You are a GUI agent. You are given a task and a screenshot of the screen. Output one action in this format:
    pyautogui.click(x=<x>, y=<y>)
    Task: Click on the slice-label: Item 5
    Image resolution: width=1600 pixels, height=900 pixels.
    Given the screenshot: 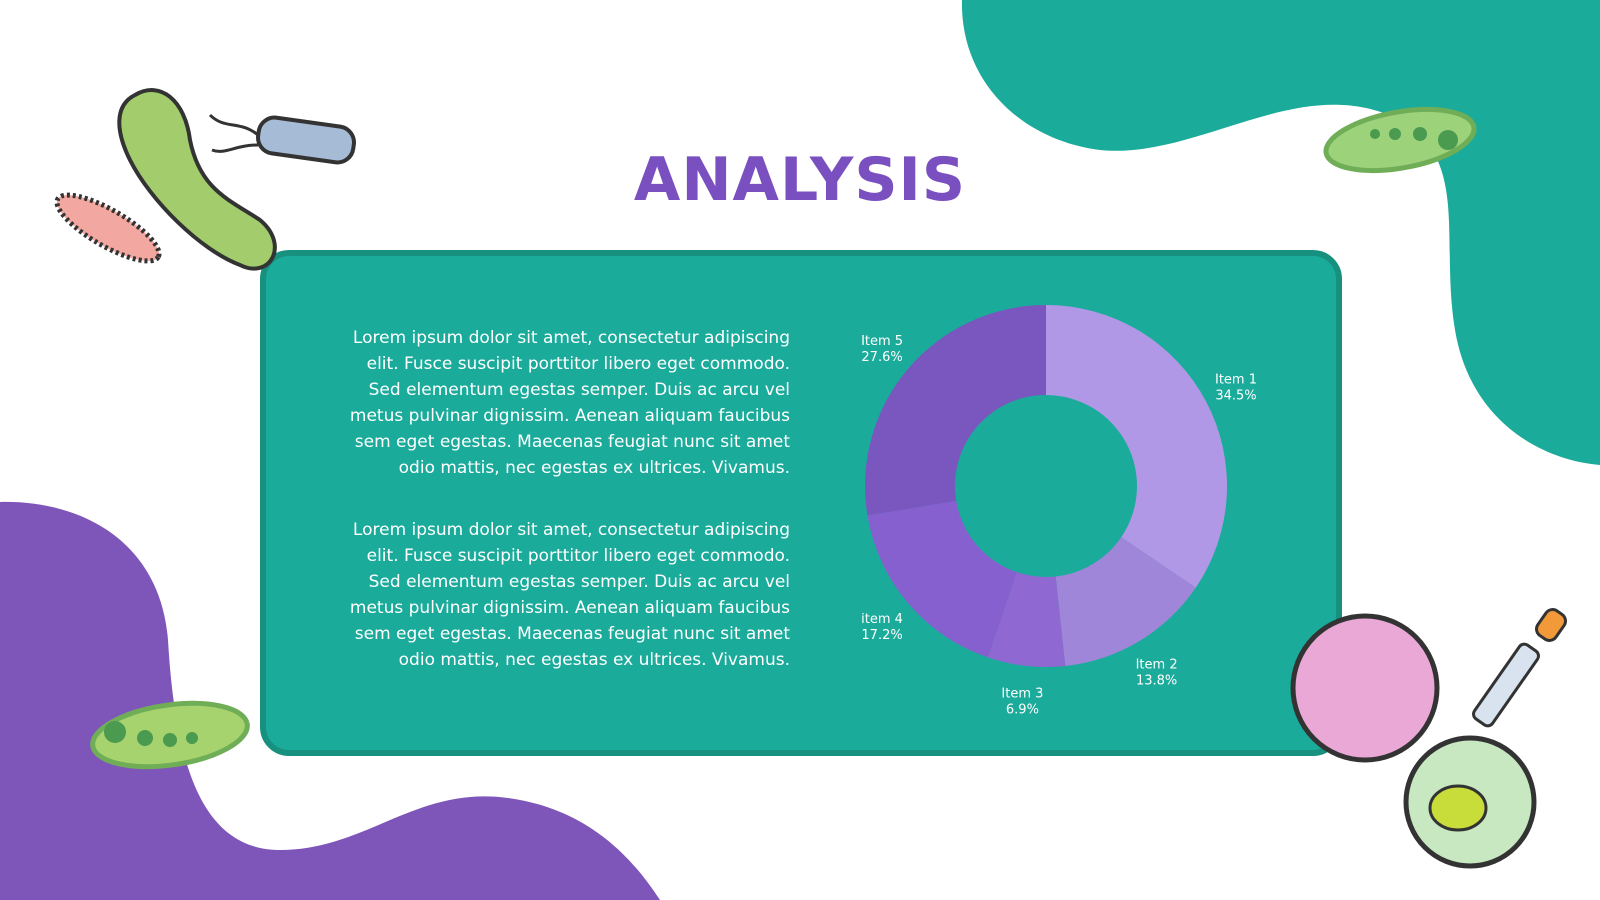 What is the action you would take?
    pyautogui.click(x=882, y=341)
    